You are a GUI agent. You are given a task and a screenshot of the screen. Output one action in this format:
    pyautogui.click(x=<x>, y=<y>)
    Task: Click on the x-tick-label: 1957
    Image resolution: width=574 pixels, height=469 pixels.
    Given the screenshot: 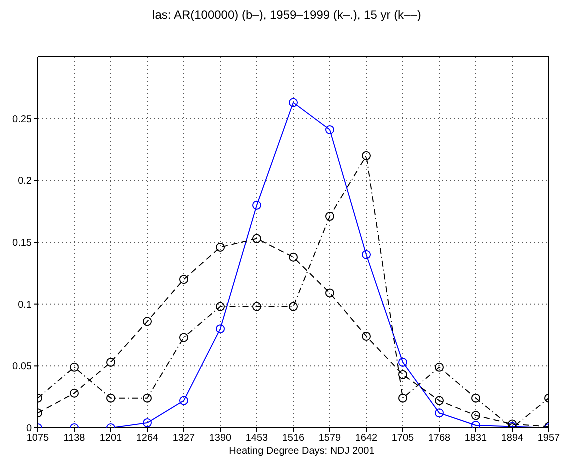 What is the action you would take?
    pyautogui.click(x=549, y=438)
    